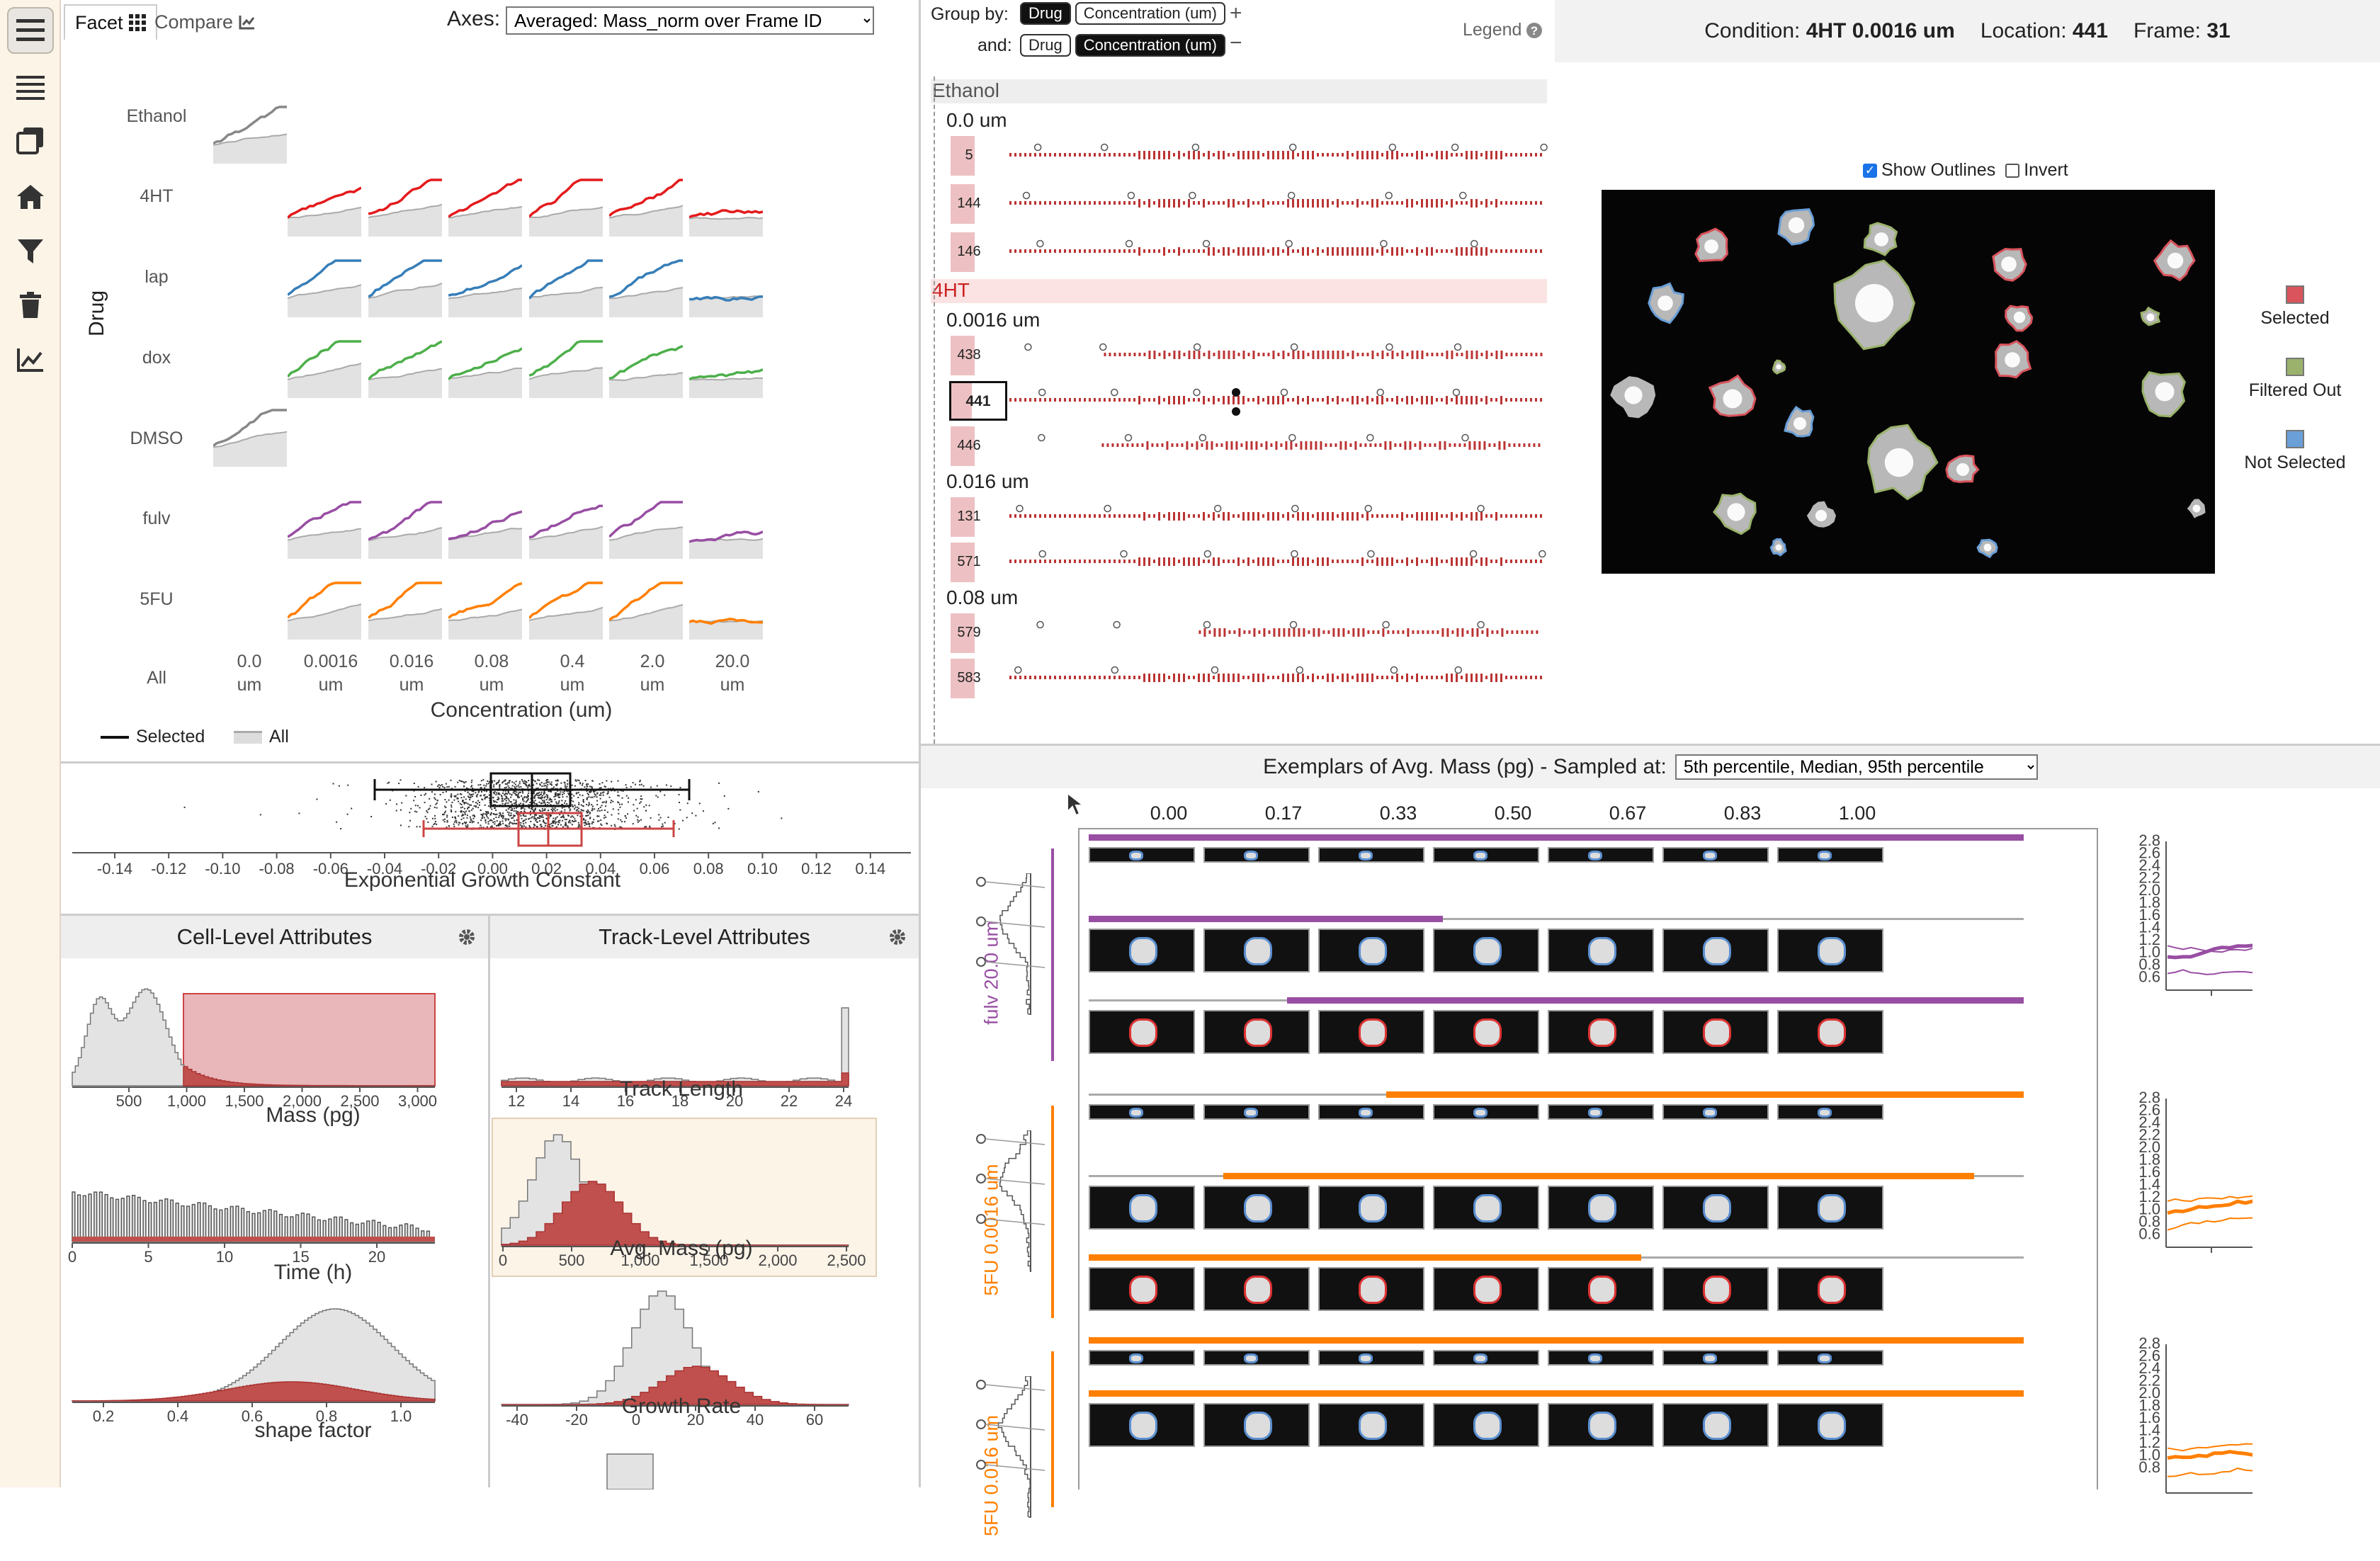 The image size is (2380, 1561). Describe the element at coordinates (1150, 45) in the screenshot. I see `pill-concentration-2: Concentration (um)` at that location.